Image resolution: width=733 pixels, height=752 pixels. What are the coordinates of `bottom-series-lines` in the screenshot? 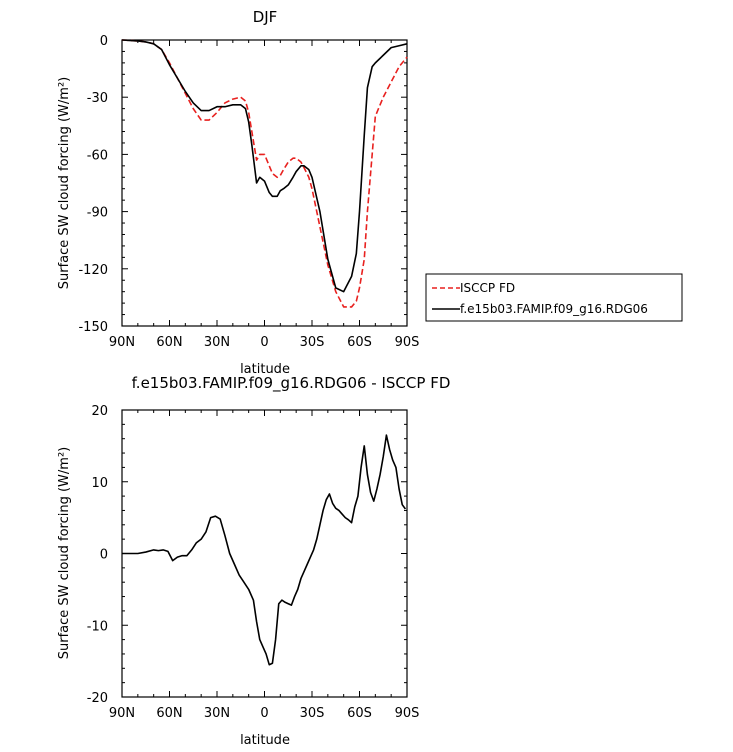 It's located at (264, 550).